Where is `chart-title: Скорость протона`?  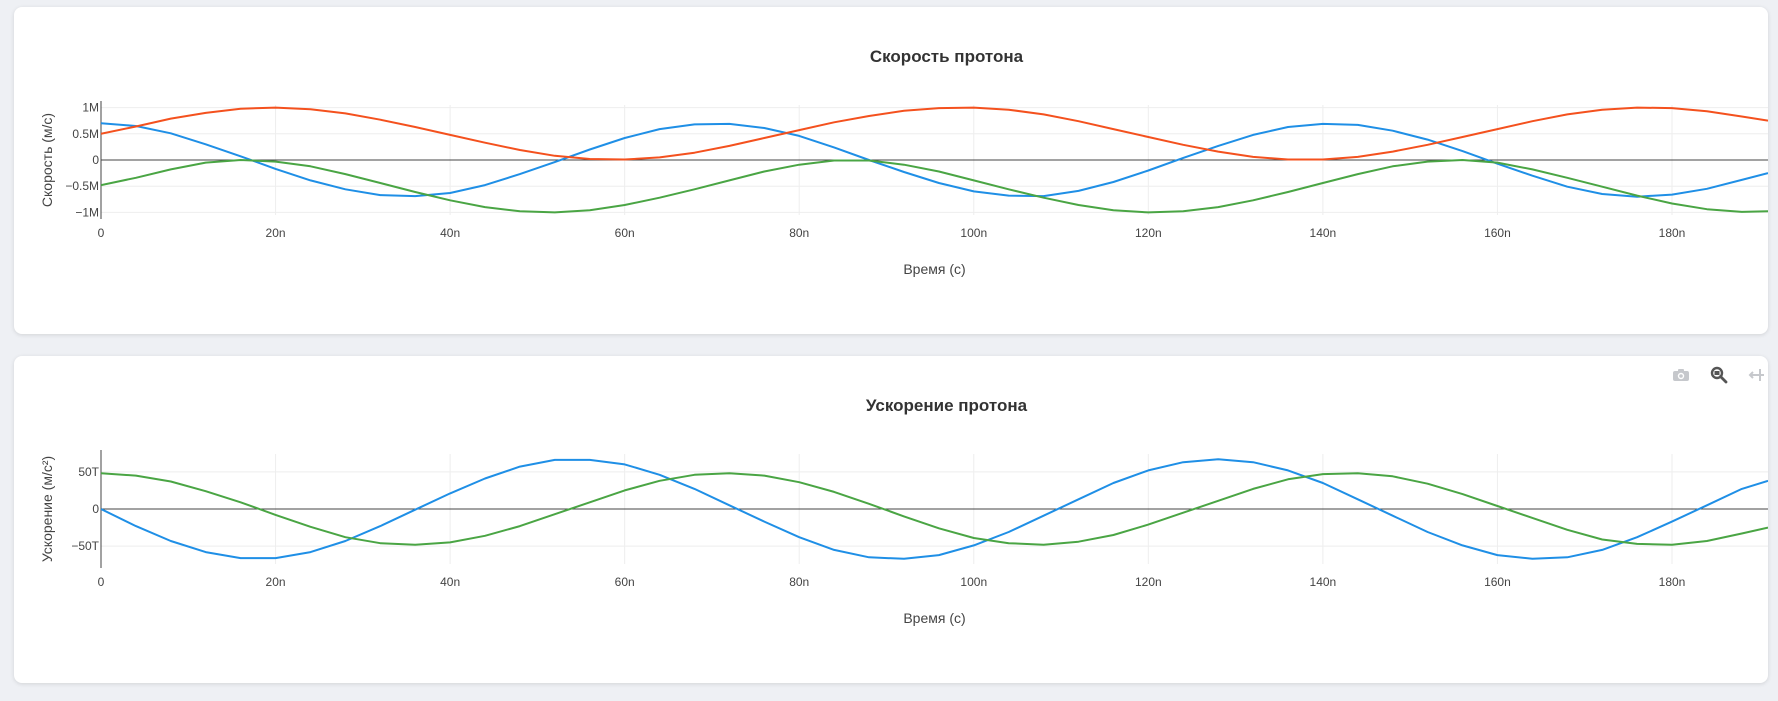
chart-title: Скорость протона is located at coordinates (947, 56).